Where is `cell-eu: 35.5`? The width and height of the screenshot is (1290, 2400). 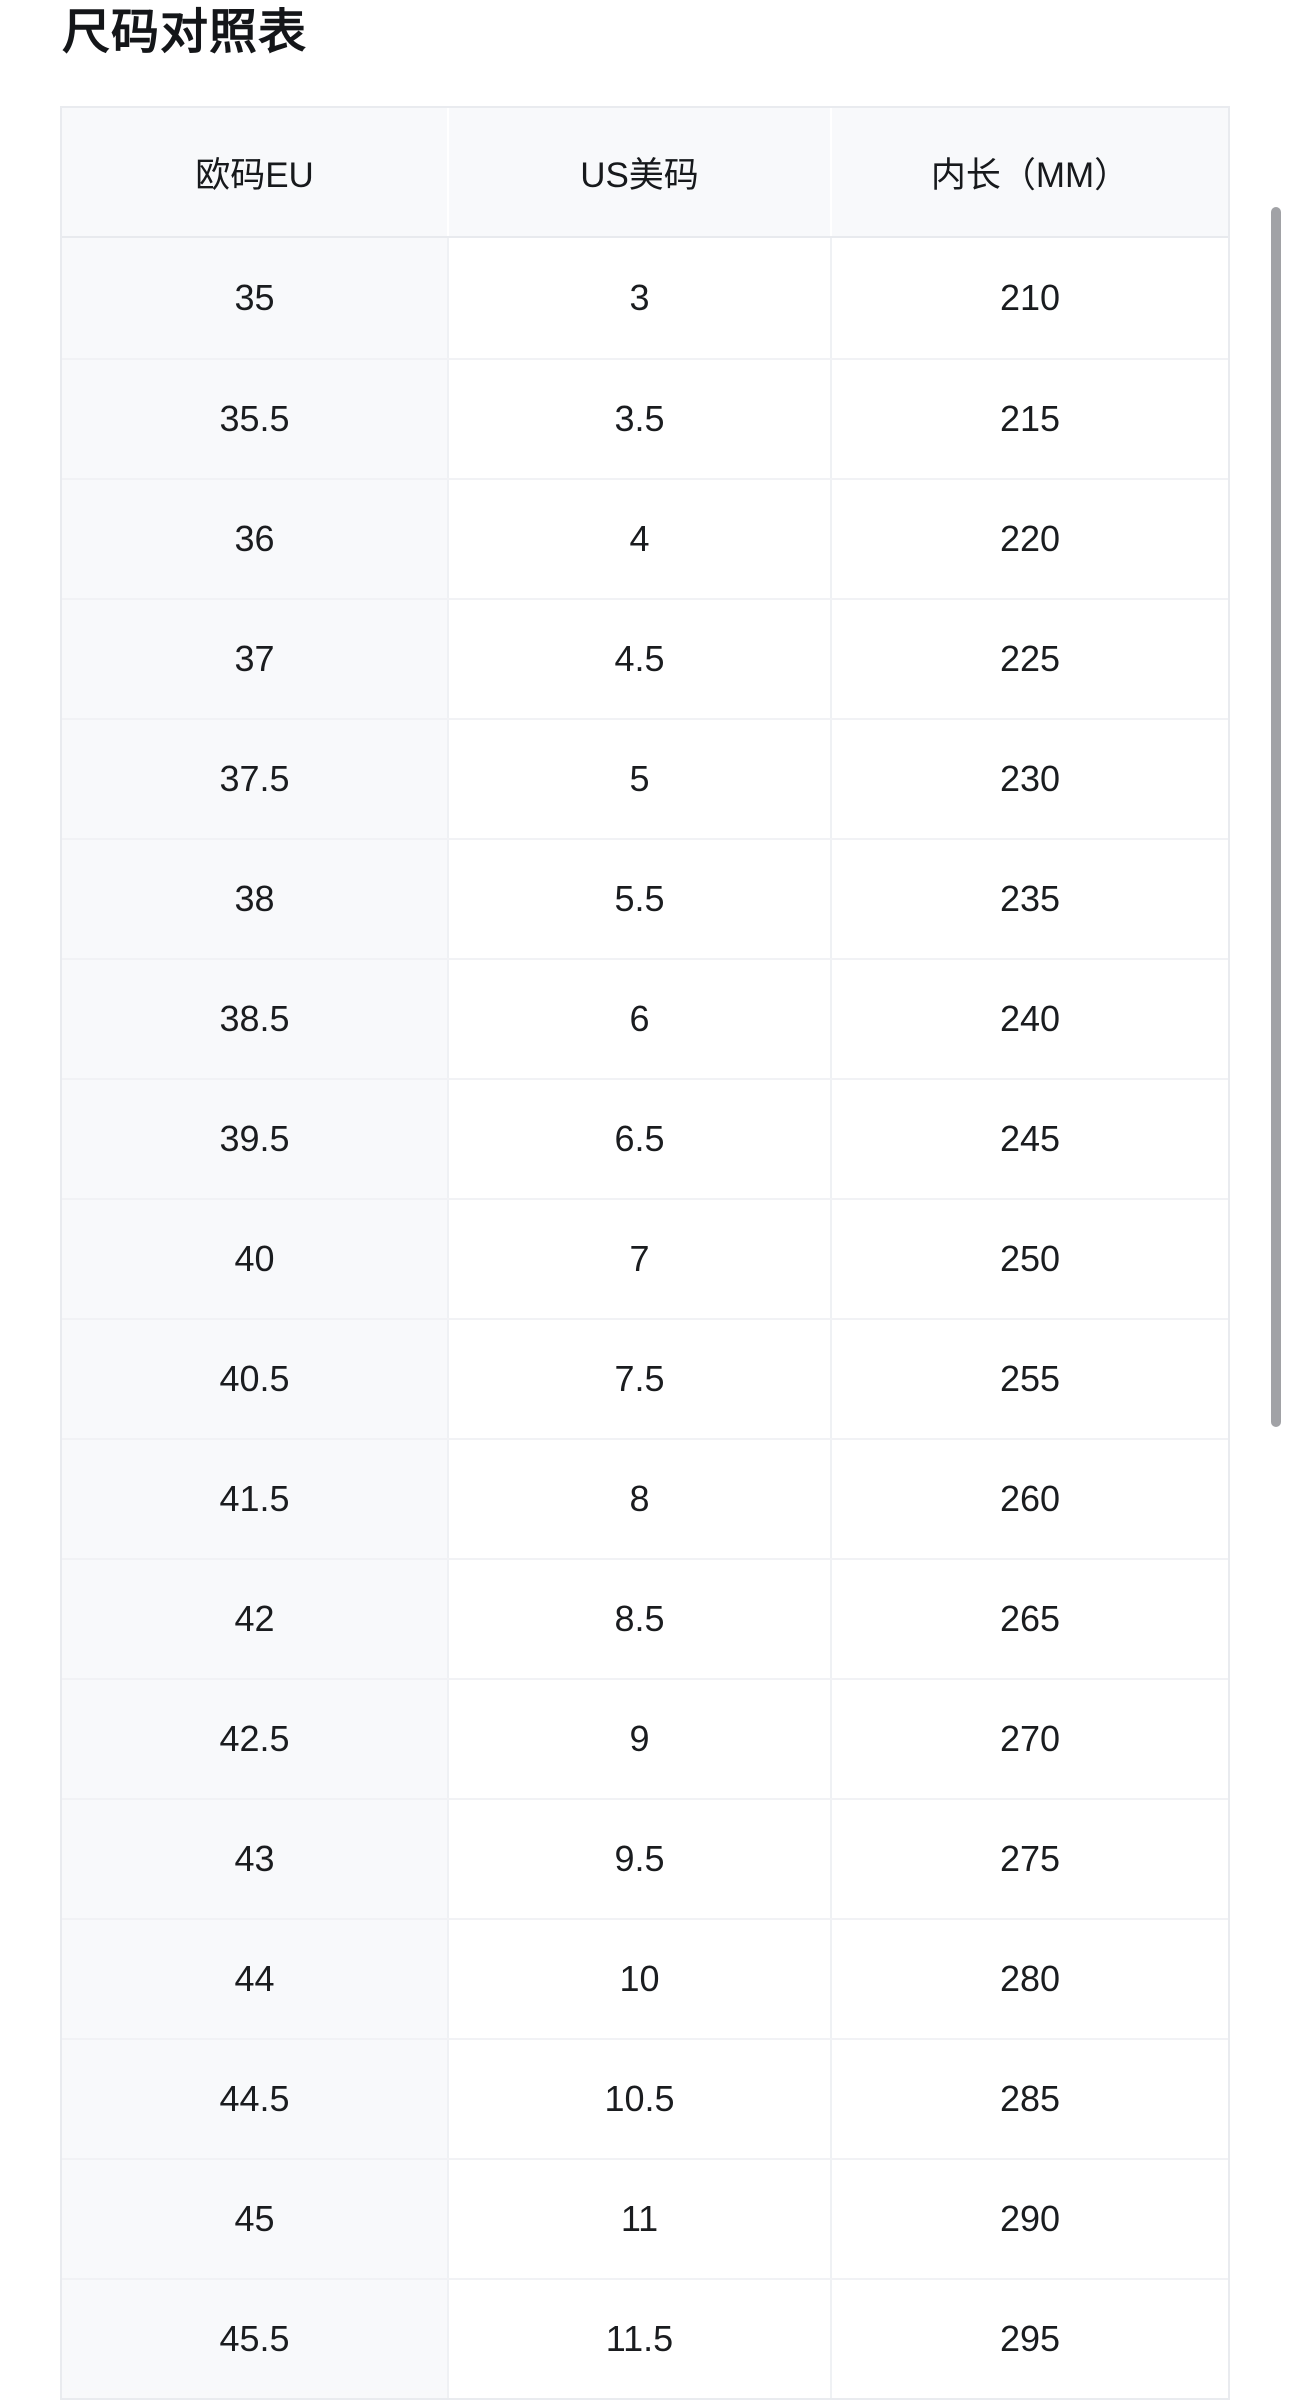
cell-eu: 35.5 is located at coordinates (254, 419).